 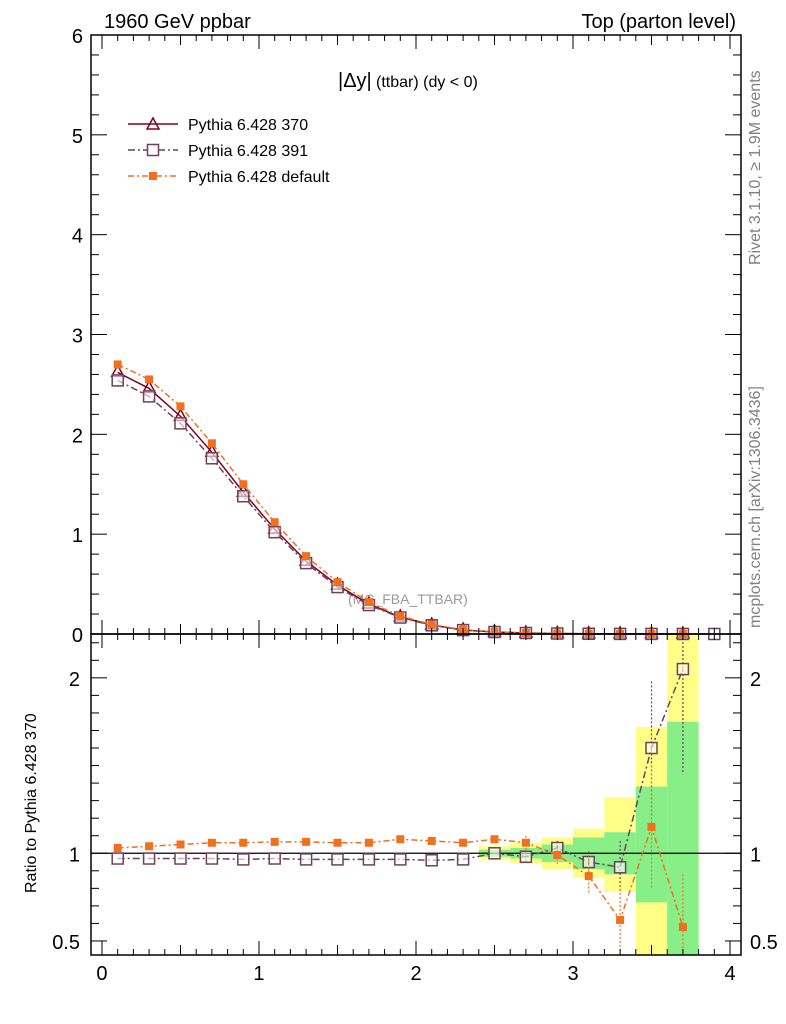 What do you see at coordinates (77, 536) in the screenshot?
I see `y-tick-label: 1` at bounding box center [77, 536].